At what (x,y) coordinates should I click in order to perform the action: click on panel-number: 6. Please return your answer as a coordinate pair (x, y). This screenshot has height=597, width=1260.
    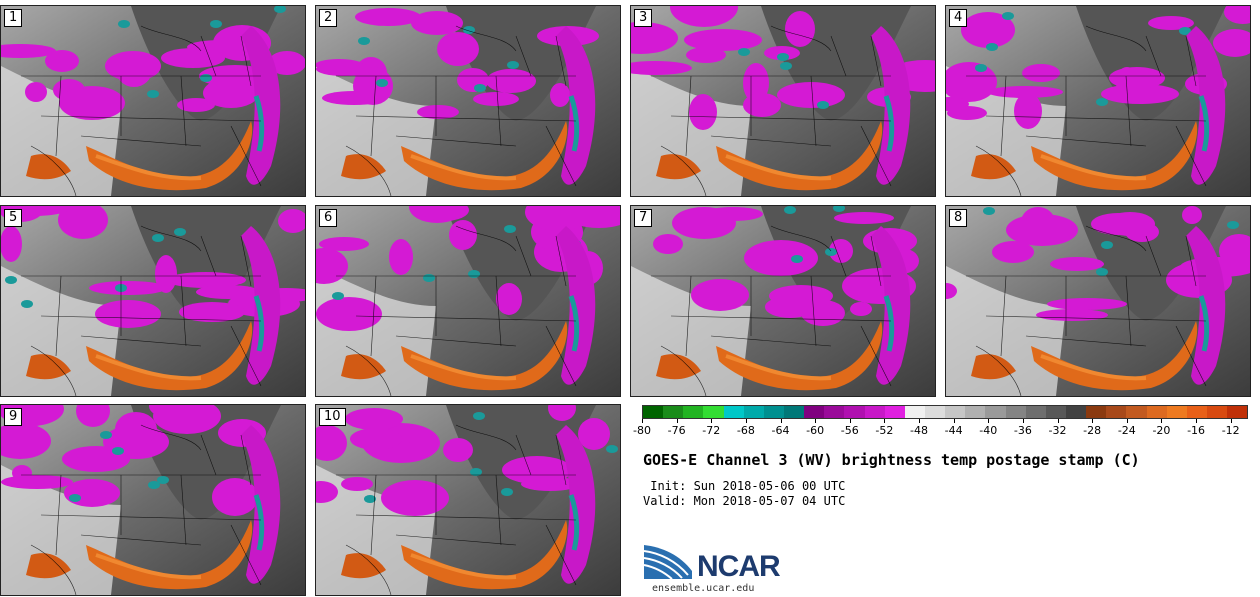
    Looking at the image, I should click on (328, 218).